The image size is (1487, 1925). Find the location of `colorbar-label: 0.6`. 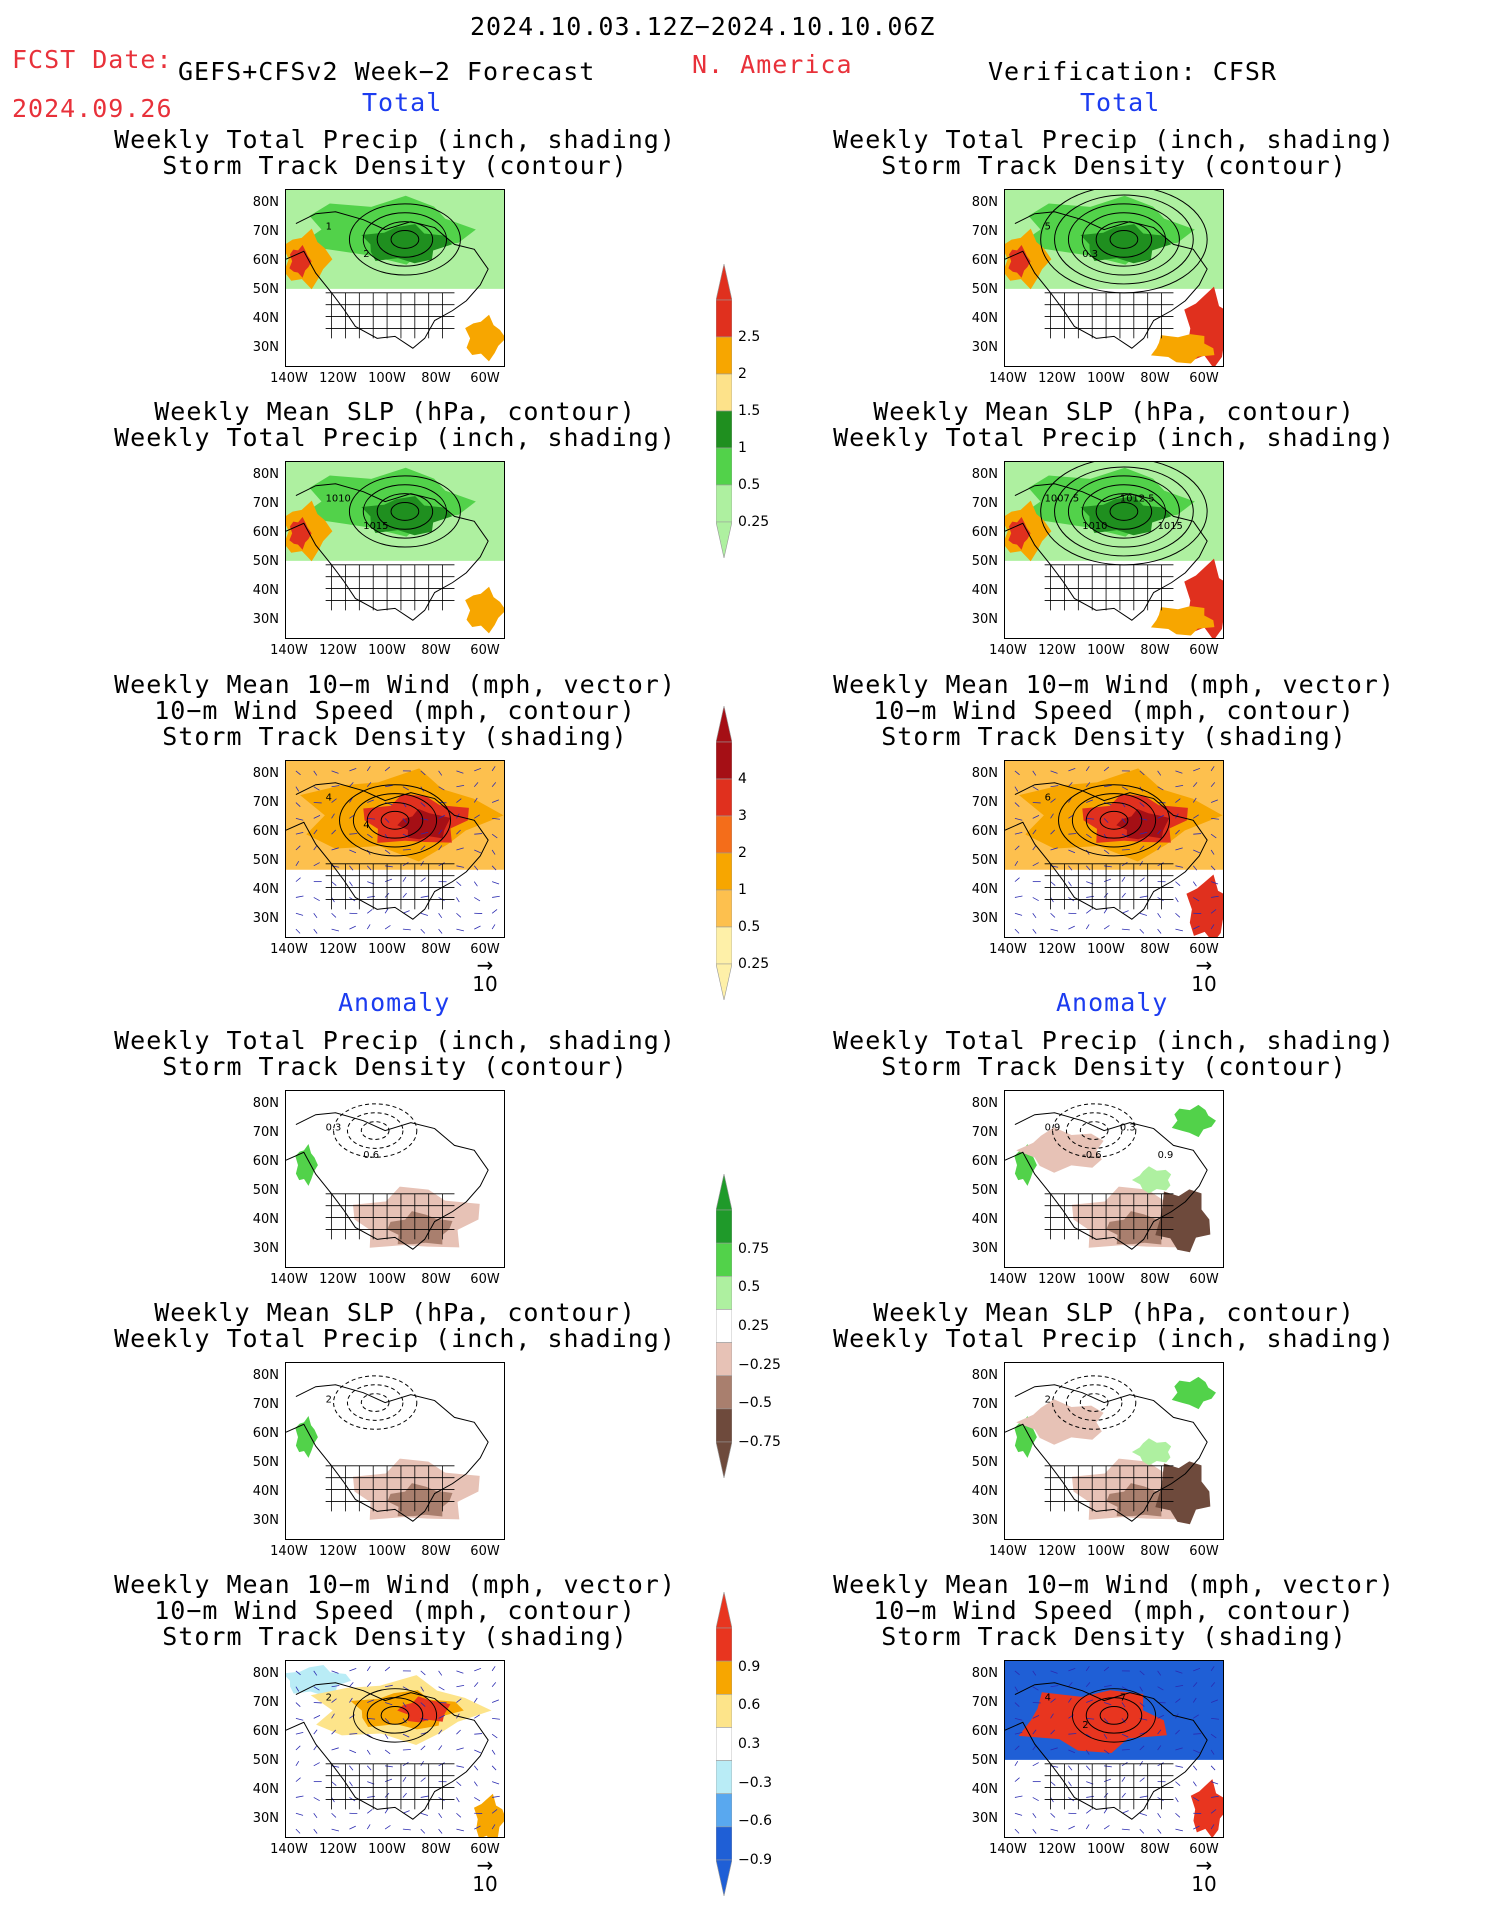

colorbar-label: 0.6 is located at coordinates (749, 1705).